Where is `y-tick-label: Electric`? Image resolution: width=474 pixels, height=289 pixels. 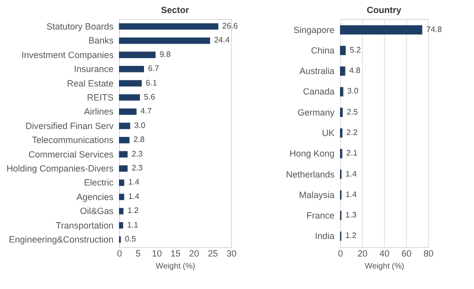
y-tick-label: Electric is located at coordinates (99, 183).